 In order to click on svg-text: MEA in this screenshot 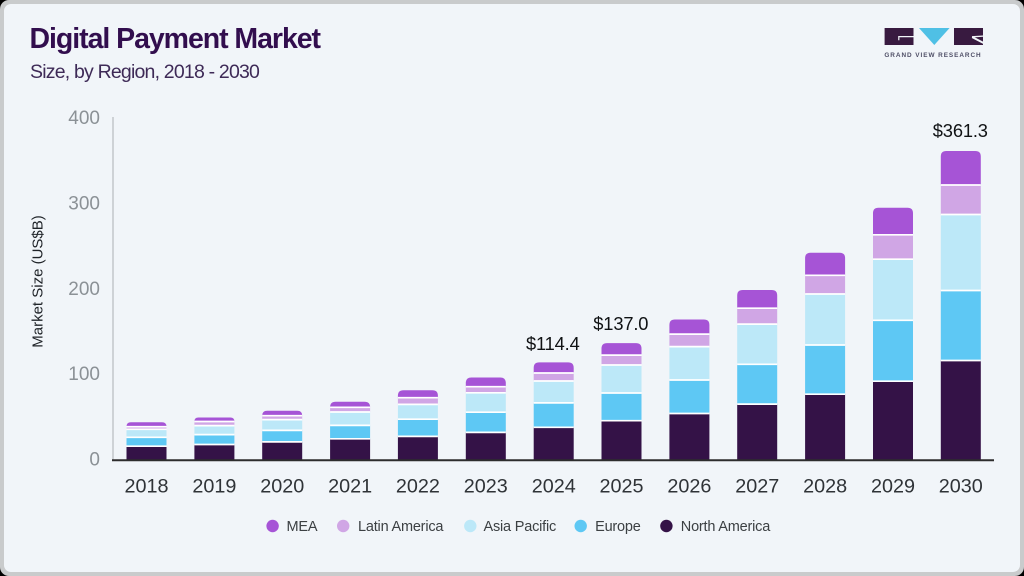, I will do `click(302, 527)`.